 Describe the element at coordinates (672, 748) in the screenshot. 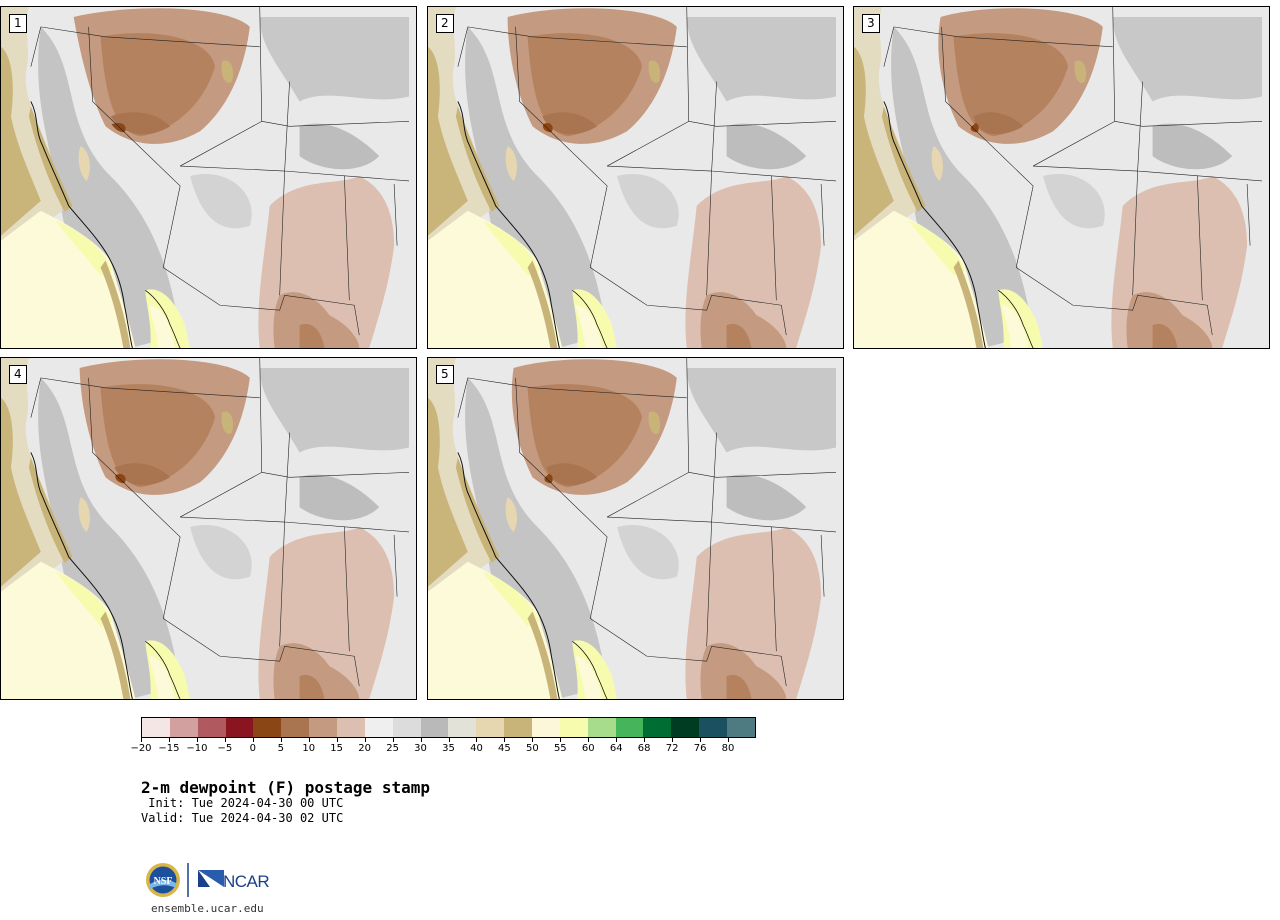

I see `colorbar-tick-label: 72` at that location.